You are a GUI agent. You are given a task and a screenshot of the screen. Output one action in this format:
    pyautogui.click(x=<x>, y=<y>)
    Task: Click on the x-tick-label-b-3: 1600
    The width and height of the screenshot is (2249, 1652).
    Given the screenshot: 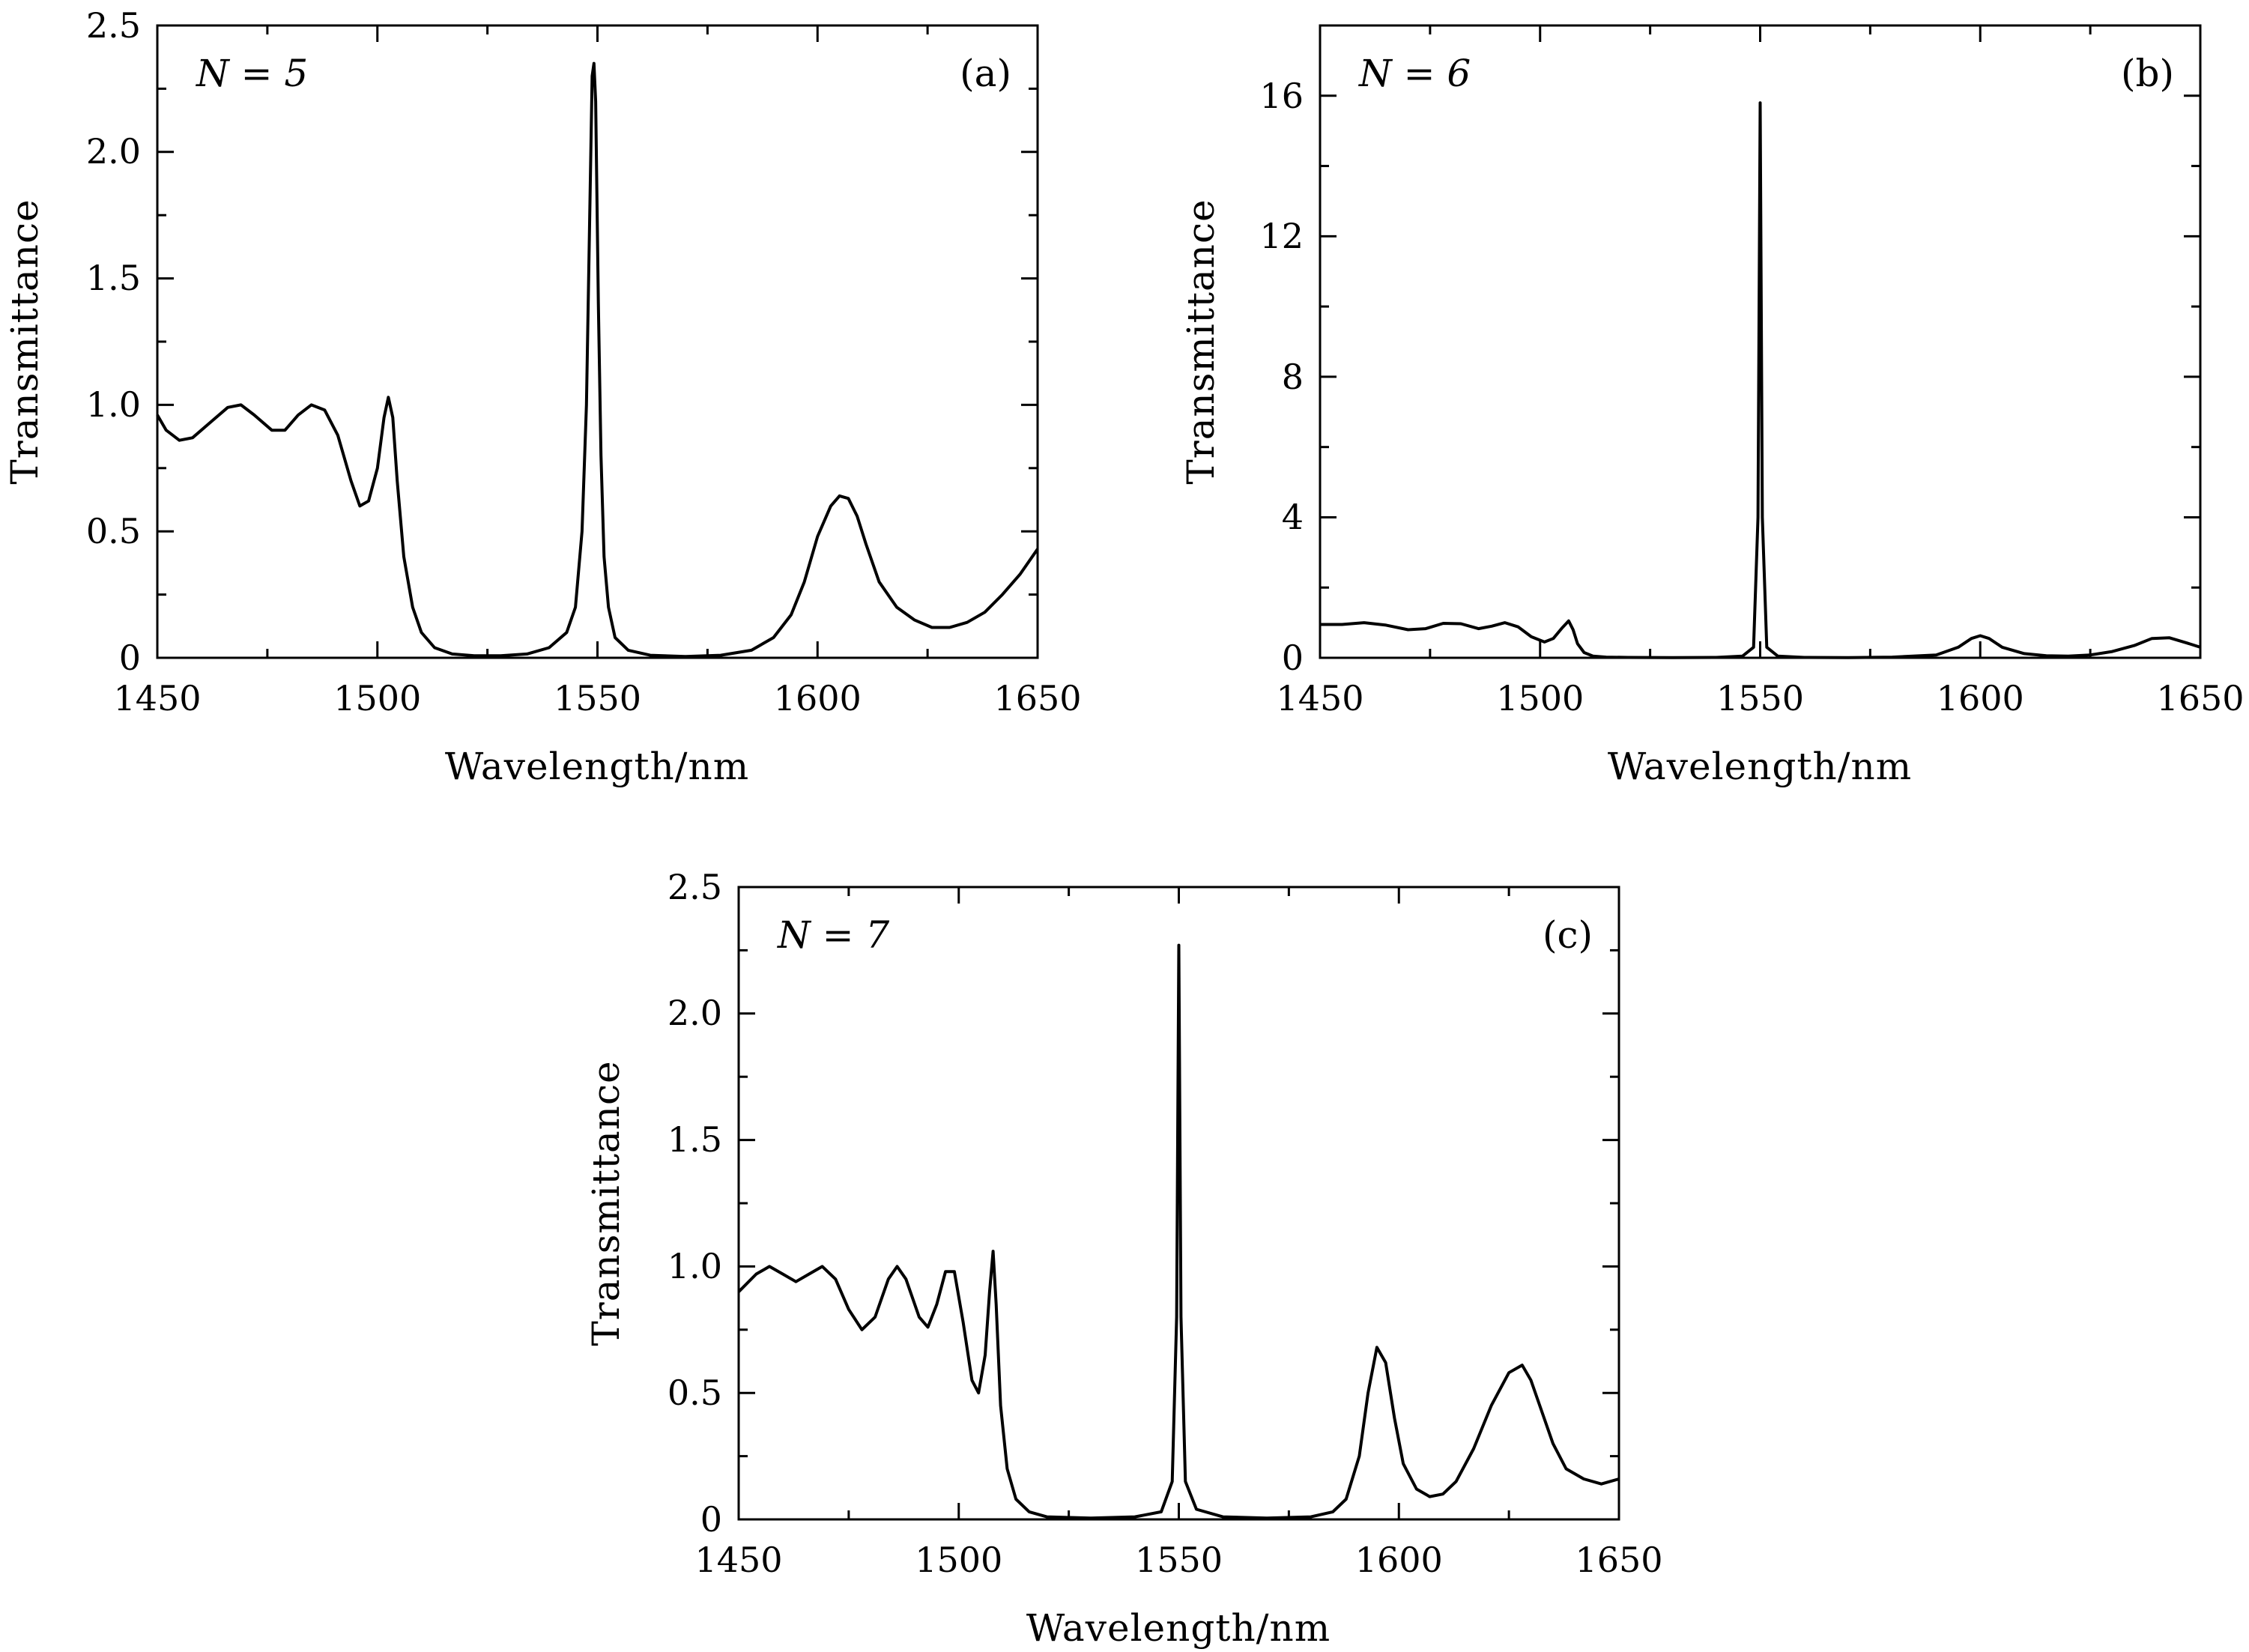 What is the action you would take?
    pyautogui.click(x=1980, y=698)
    